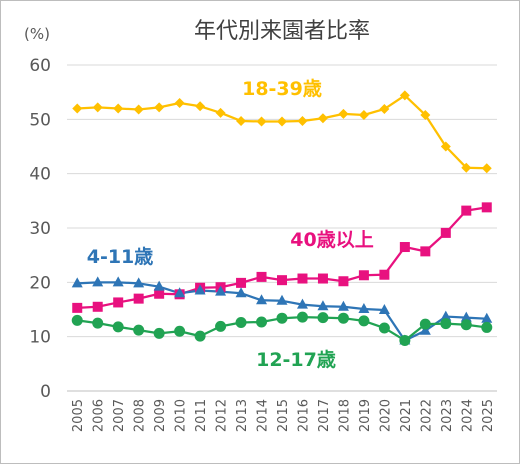  What do you see at coordinates (363, 275) in the screenshot?
I see `data-point-s1-2019` at bounding box center [363, 275].